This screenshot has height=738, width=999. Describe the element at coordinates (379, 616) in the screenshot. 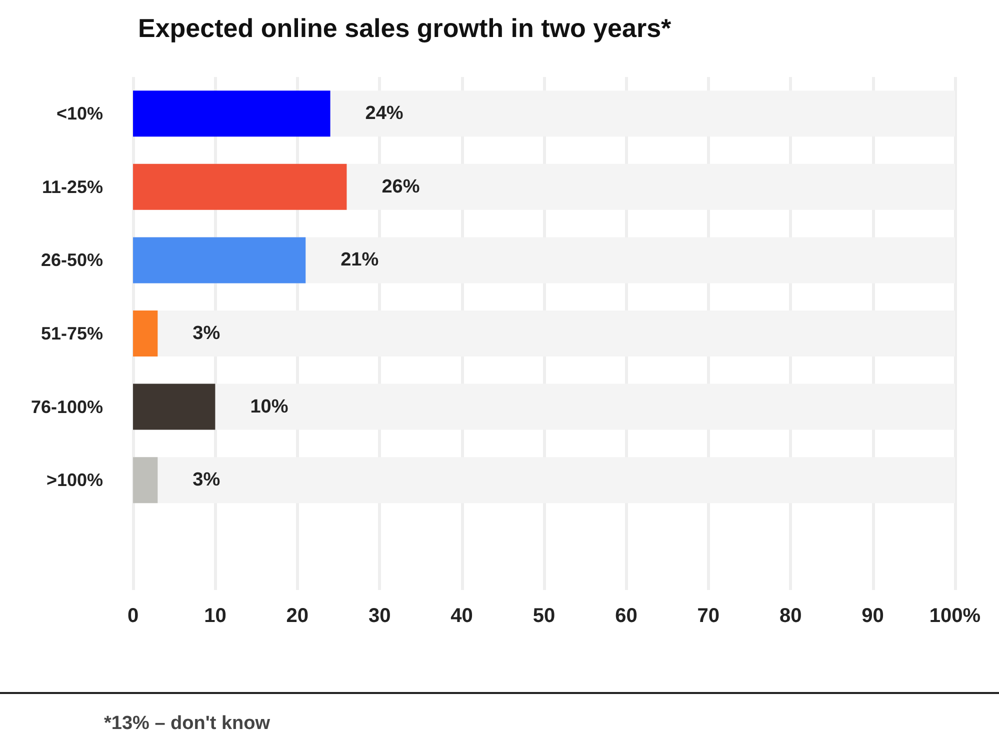

I see `x-tick-label: 30` at that location.